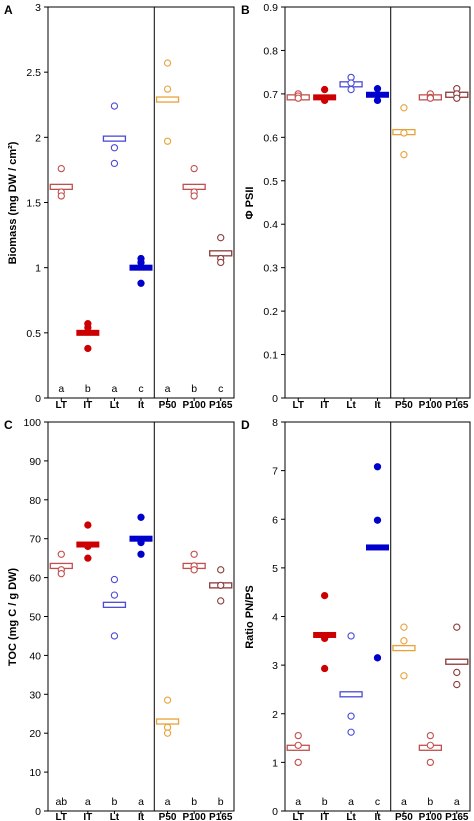  I want to click on y-tick-label: 70, so click(35, 540).